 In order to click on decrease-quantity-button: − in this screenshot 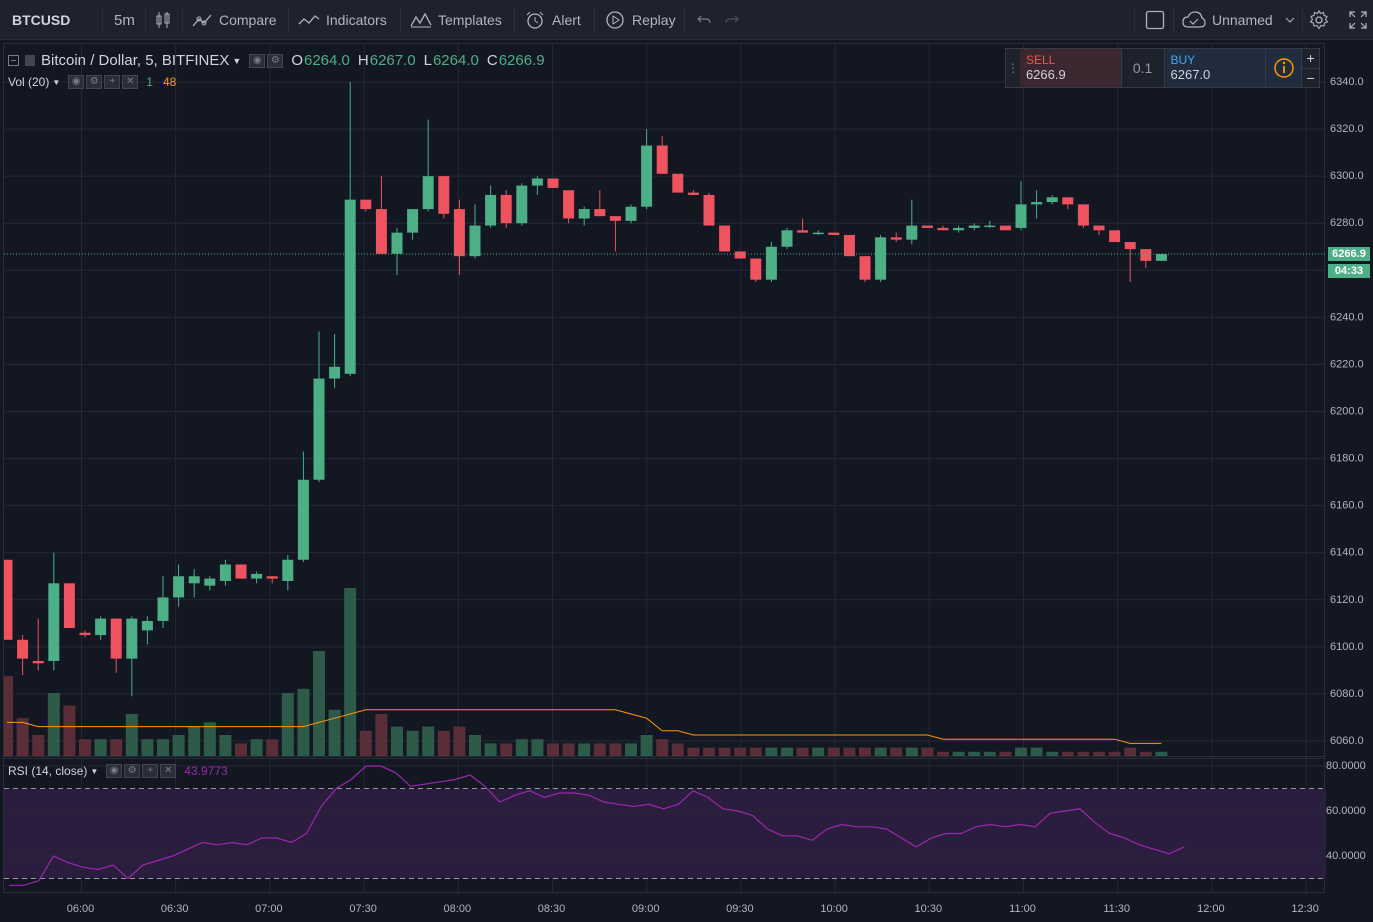, I will do `click(1310, 77)`.